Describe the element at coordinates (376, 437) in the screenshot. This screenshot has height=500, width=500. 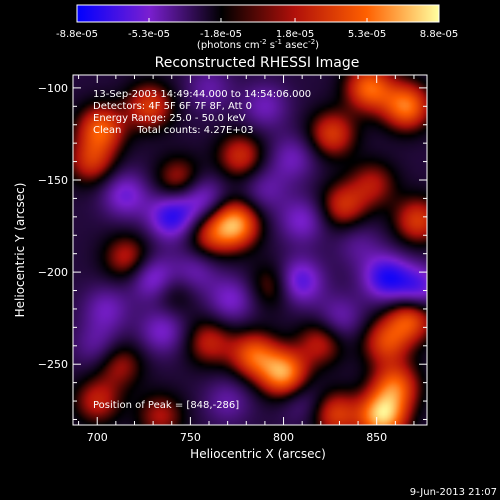
I see `x-tick-label: 850` at that location.